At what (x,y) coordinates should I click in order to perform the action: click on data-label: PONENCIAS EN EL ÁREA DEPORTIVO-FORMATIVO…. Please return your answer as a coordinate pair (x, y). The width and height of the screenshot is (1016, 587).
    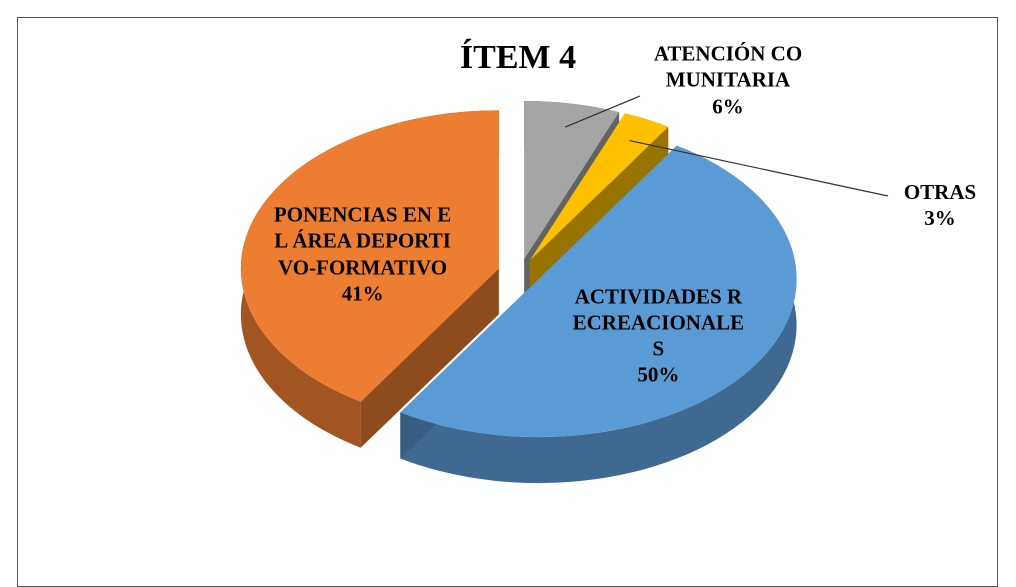
    Looking at the image, I should click on (363, 254).